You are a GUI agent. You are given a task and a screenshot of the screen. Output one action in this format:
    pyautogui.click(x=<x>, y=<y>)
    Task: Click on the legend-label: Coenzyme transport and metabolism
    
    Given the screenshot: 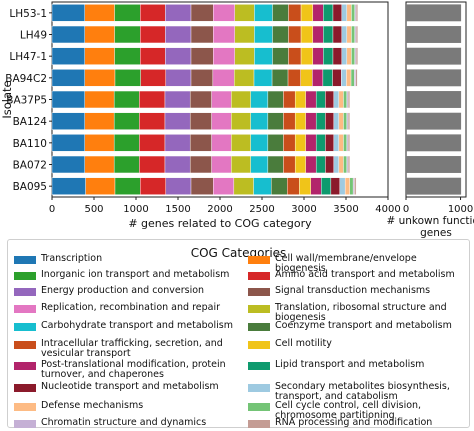 What is the action you would take?
    pyautogui.click(x=363, y=325)
    